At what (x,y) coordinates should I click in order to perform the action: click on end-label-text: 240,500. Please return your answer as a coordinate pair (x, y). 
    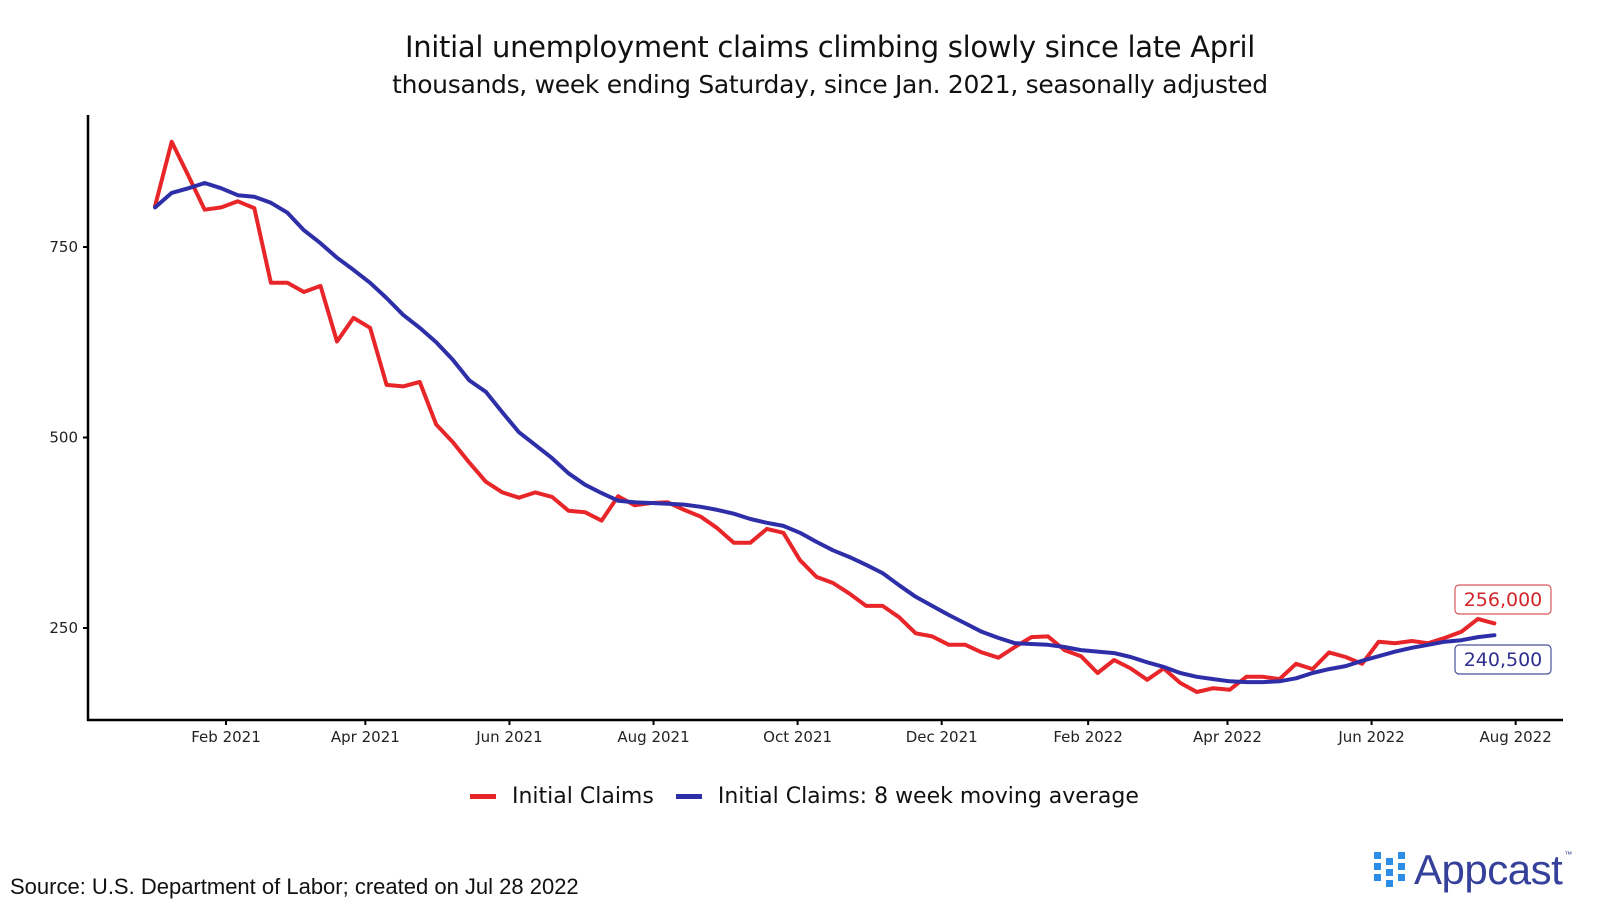
    Looking at the image, I should click on (1503, 660).